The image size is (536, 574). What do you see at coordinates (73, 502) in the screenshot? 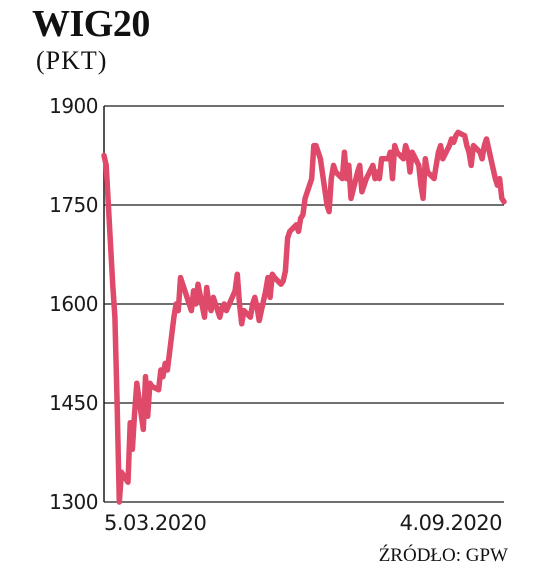
I see `y-tick-label-1300: 1300` at bounding box center [73, 502].